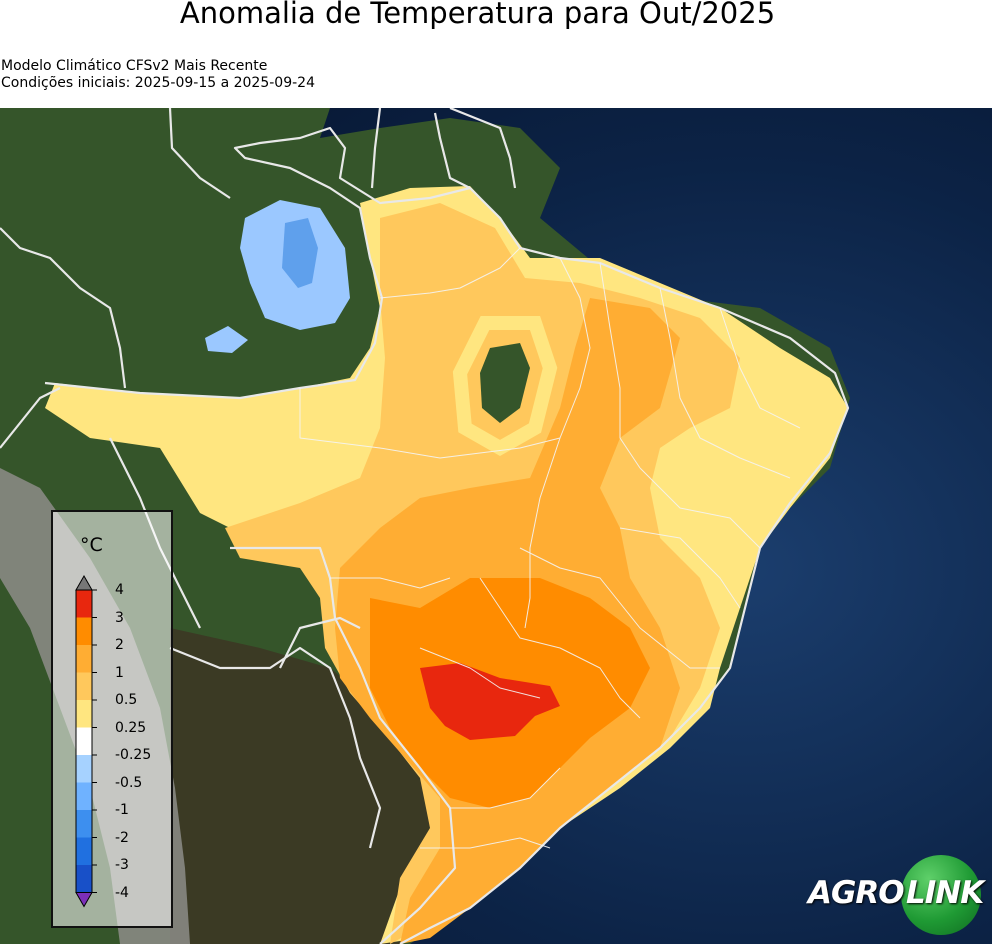  Describe the element at coordinates (119, 672) in the screenshot. I see `legend-tick-label: 1` at that location.